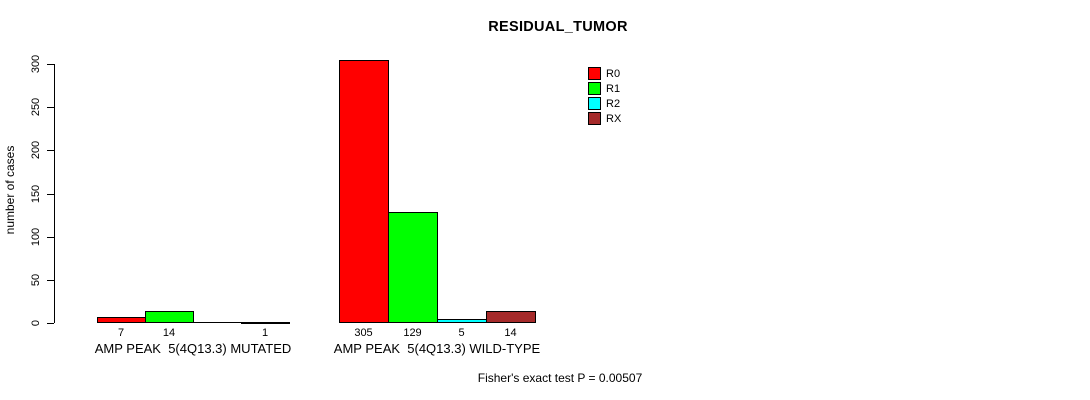 The height and width of the screenshot is (400, 1090). What do you see at coordinates (560, 378) in the screenshot?
I see `stat-annotation: Fisher's exact test P = 0.00507` at bounding box center [560, 378].